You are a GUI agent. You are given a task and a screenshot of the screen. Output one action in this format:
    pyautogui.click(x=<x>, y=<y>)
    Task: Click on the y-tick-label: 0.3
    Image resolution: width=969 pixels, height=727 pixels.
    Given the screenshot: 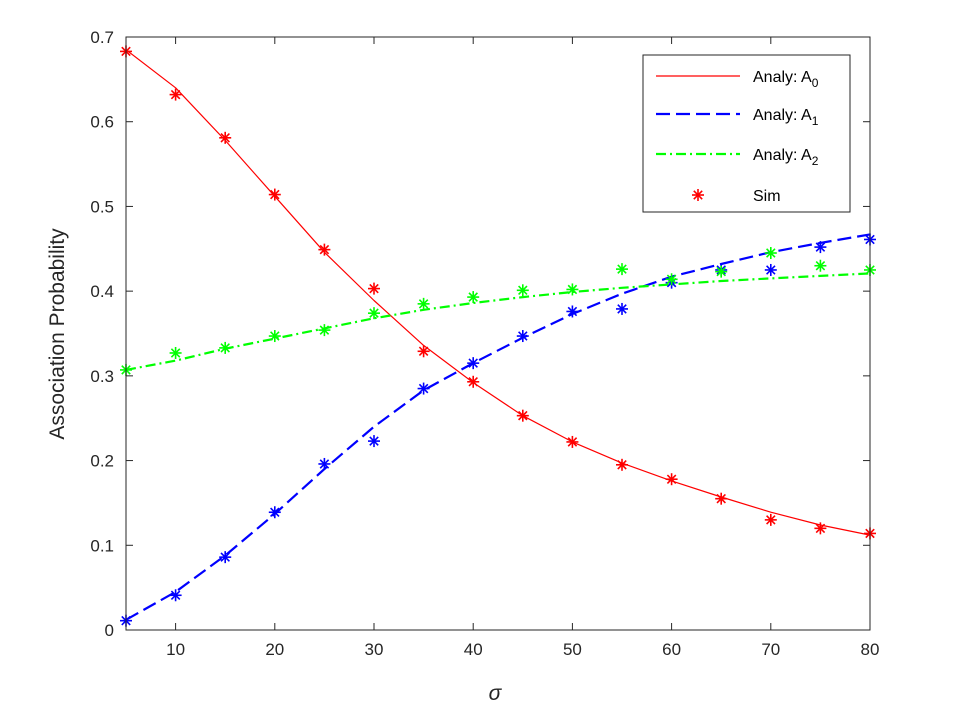 What is the action you would take?
    pyautogui.click(x=102, y=376)
    